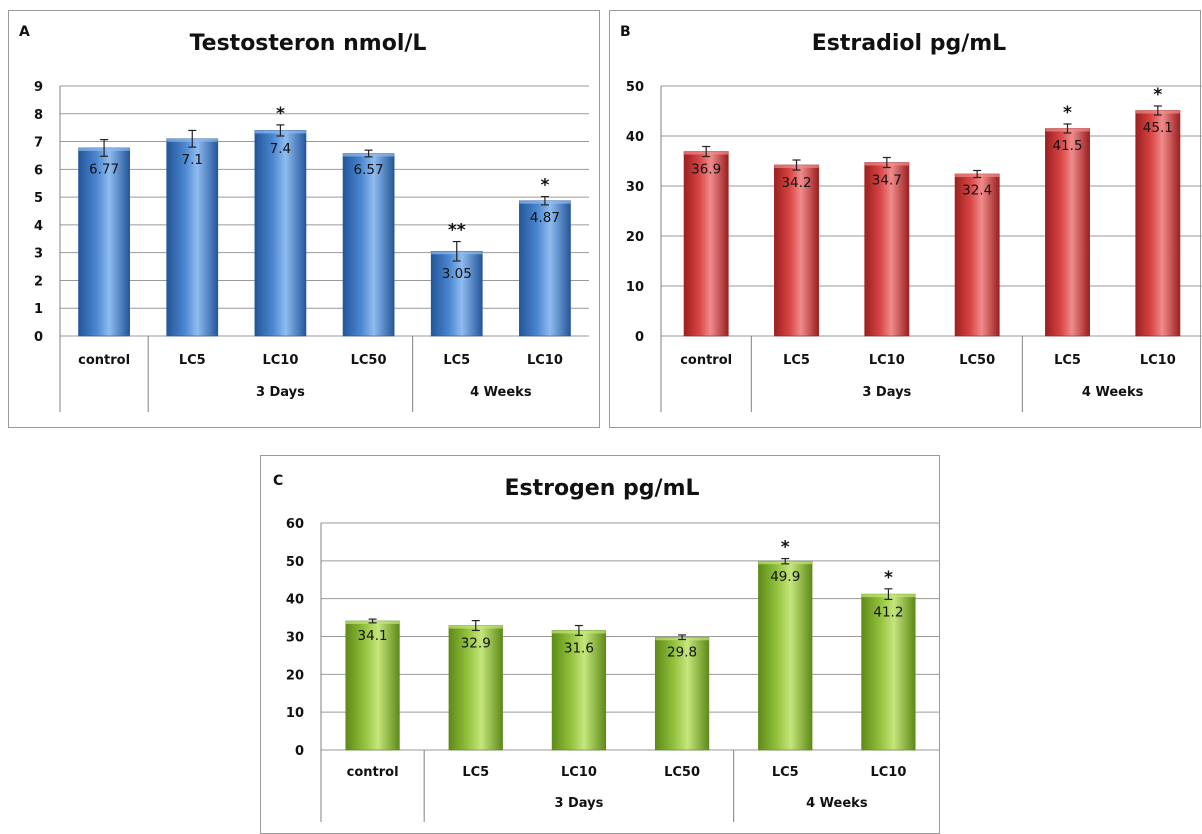  What do you see at coordinates (545, 218) in the screenshot?
I see `data-label: 4.87` at bounding box center [545, 218].